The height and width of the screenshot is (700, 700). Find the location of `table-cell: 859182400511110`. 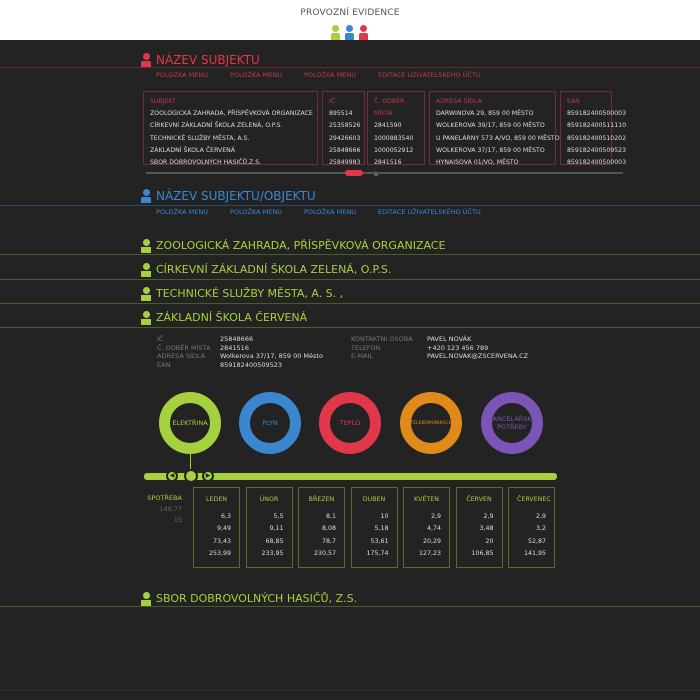

table-cell: 859182400511110 is located at coordinates (597, 126).